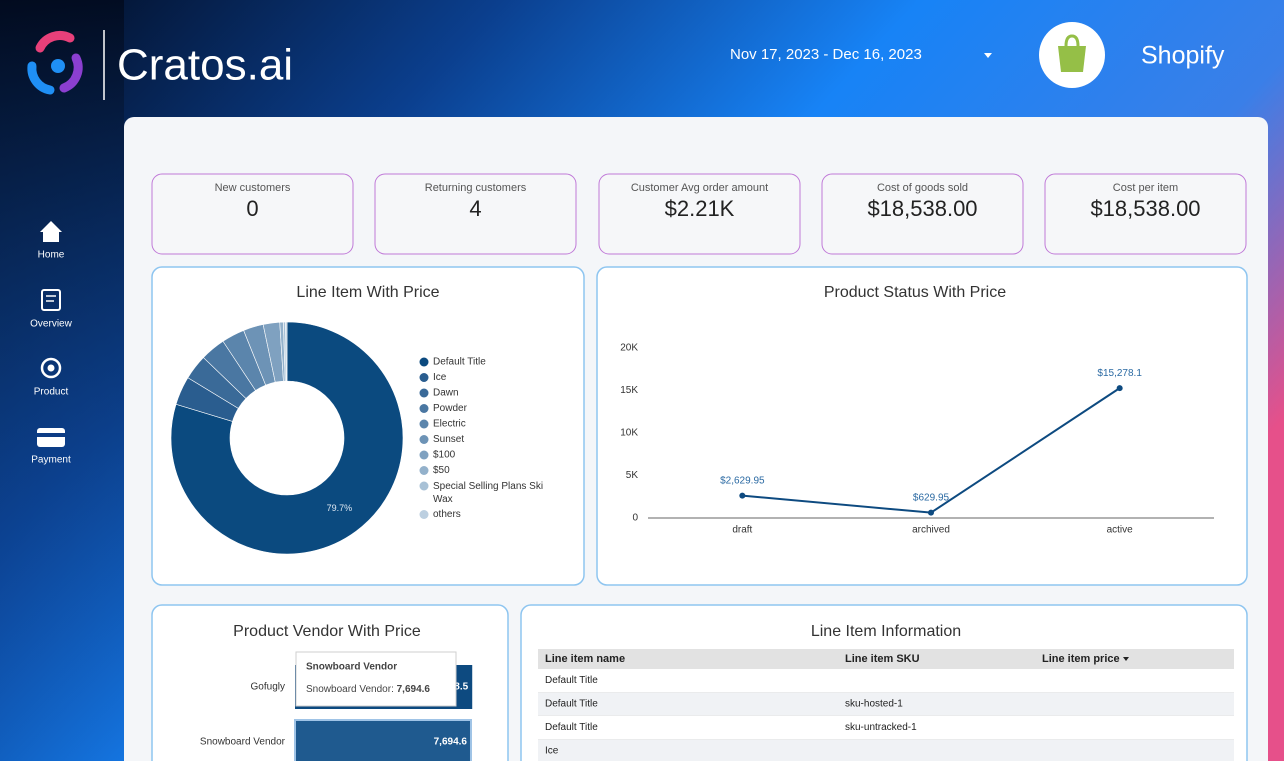 The width and height of the screenshot is (1284, 761). Describe the element at coordinates (351, 667) in the screenshot. I see `tooltip-title: Snowboard Vendor` at that location.